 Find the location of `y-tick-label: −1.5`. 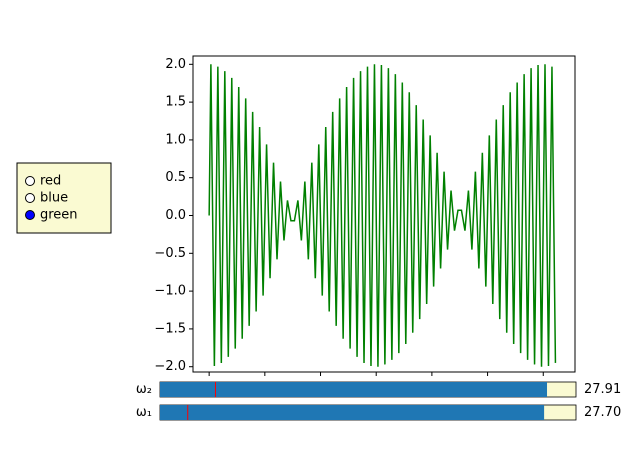

y-tick-label: −1.5 is located at coordinates (170, 328).